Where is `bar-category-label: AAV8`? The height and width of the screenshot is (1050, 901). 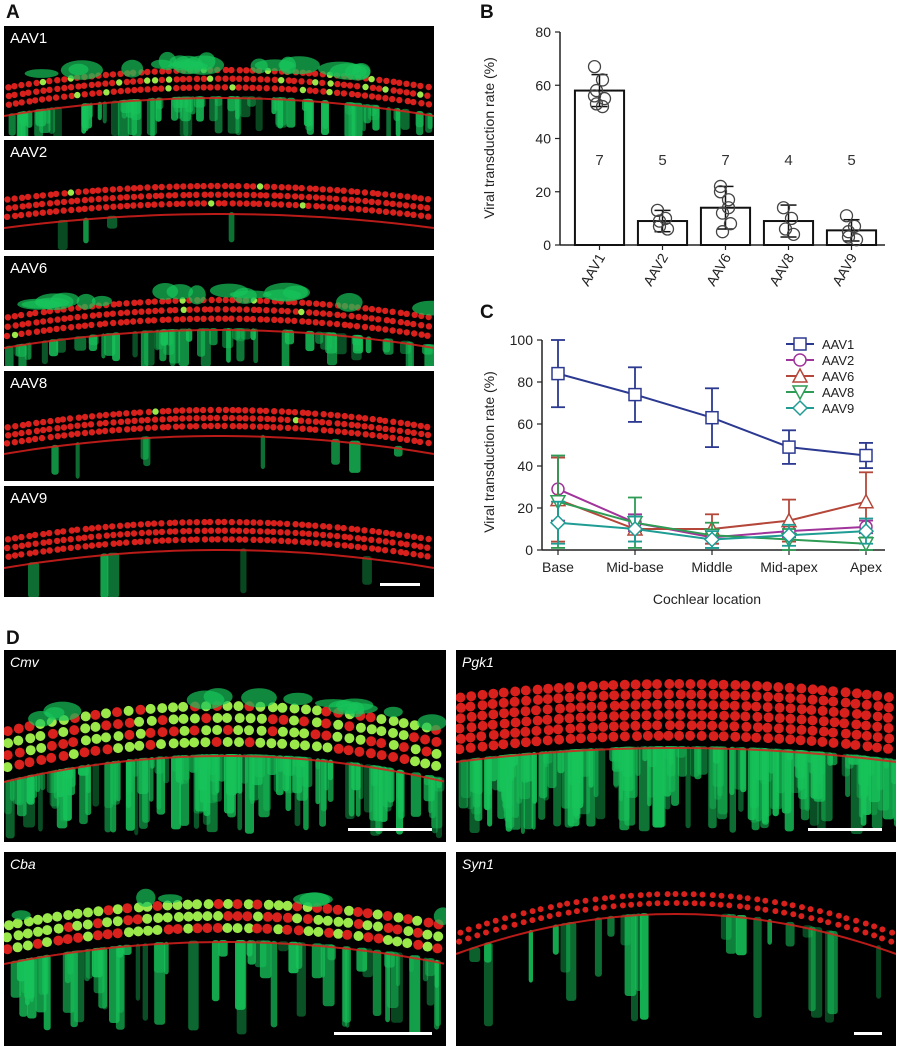 bar-category-label: AAV8 is located at coordinates (781, 269).